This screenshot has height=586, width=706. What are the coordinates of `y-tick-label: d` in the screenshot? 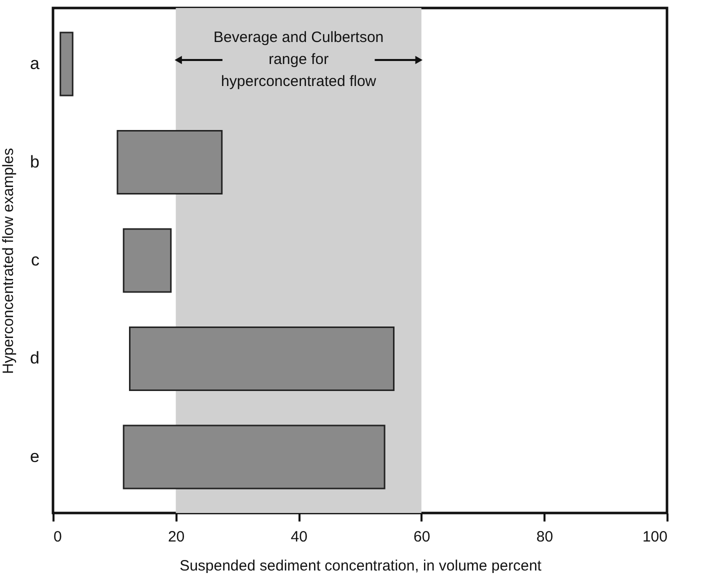 It's located at (35, 358).